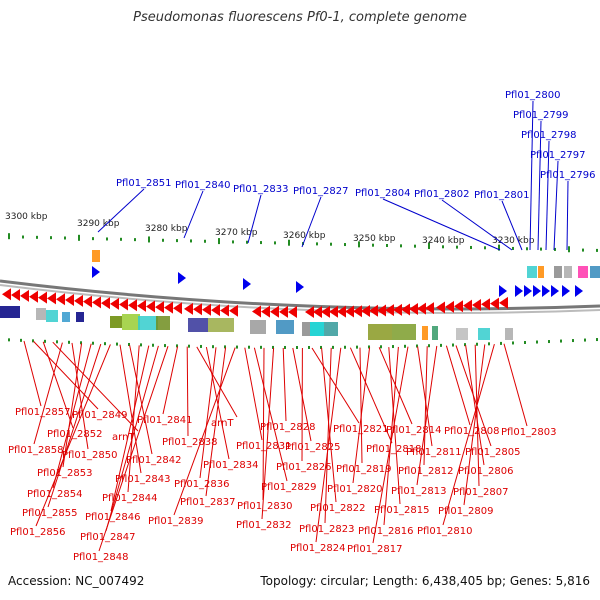  I want to click on scale-label: 3260 kbp, so click(304, 236).